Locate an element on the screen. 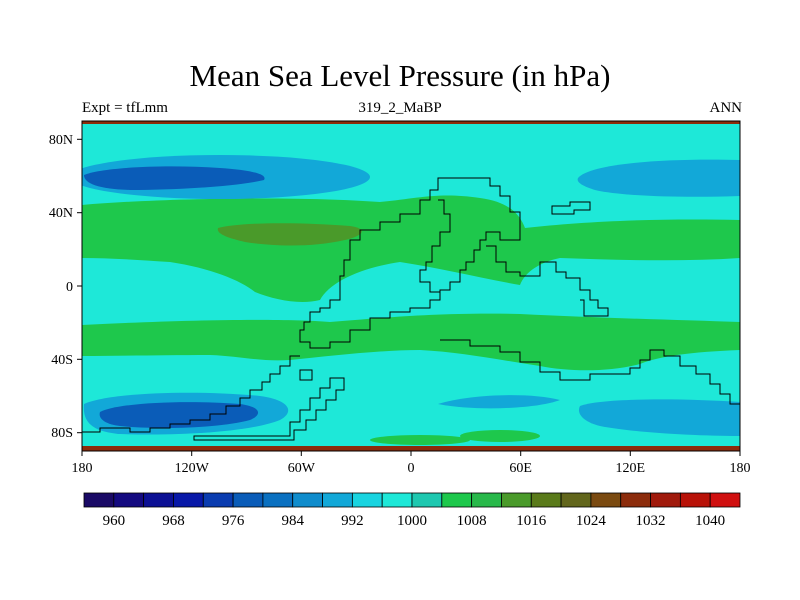 The width and height of the screenshot is (800, 600). region-south-low-streak is located at coordinates (499, 402).